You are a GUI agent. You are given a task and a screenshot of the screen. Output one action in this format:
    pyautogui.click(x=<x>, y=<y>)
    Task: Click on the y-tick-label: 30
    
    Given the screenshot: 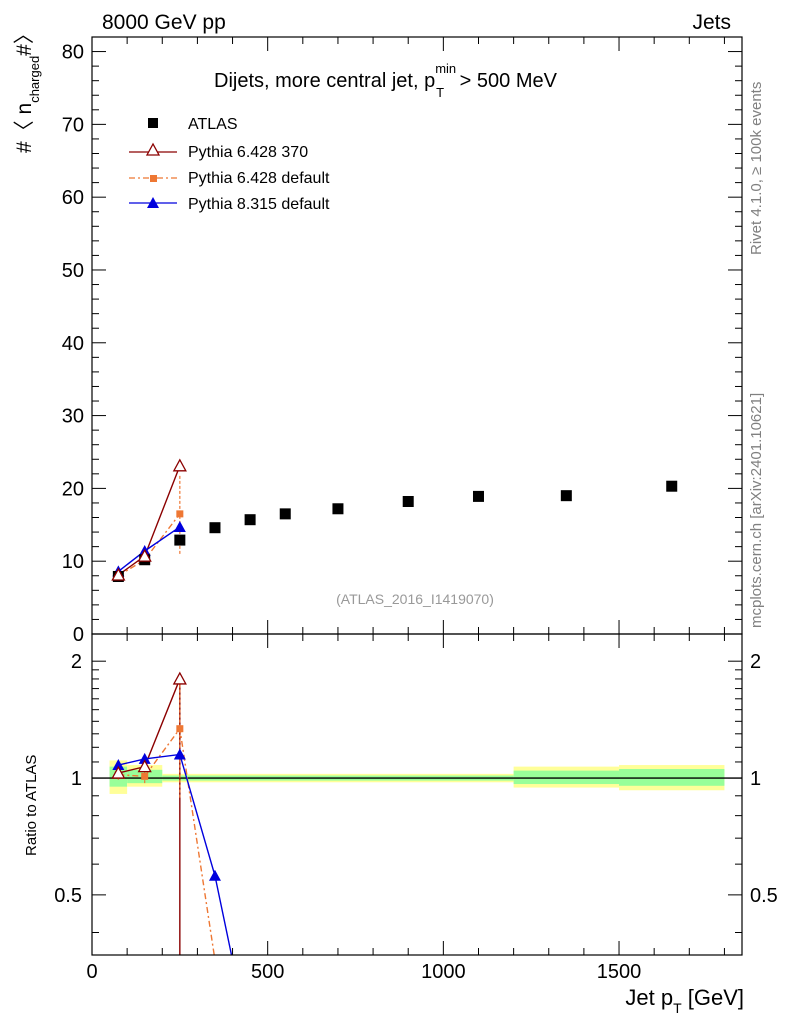 What is the action you would take?
    pyautogui.click(x=73, y=417)
    